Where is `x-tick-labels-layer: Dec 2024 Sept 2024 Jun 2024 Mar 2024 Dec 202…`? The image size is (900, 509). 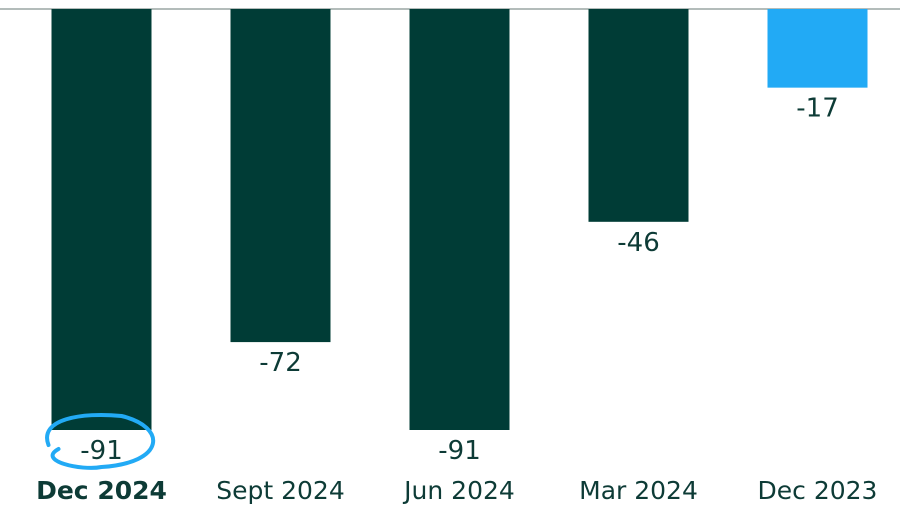 x-tick-labels-layer: Dec 2024 Sept 2024 Jun 2024 Mar 2024 Dec 202… is located at coordinates (456, 490).